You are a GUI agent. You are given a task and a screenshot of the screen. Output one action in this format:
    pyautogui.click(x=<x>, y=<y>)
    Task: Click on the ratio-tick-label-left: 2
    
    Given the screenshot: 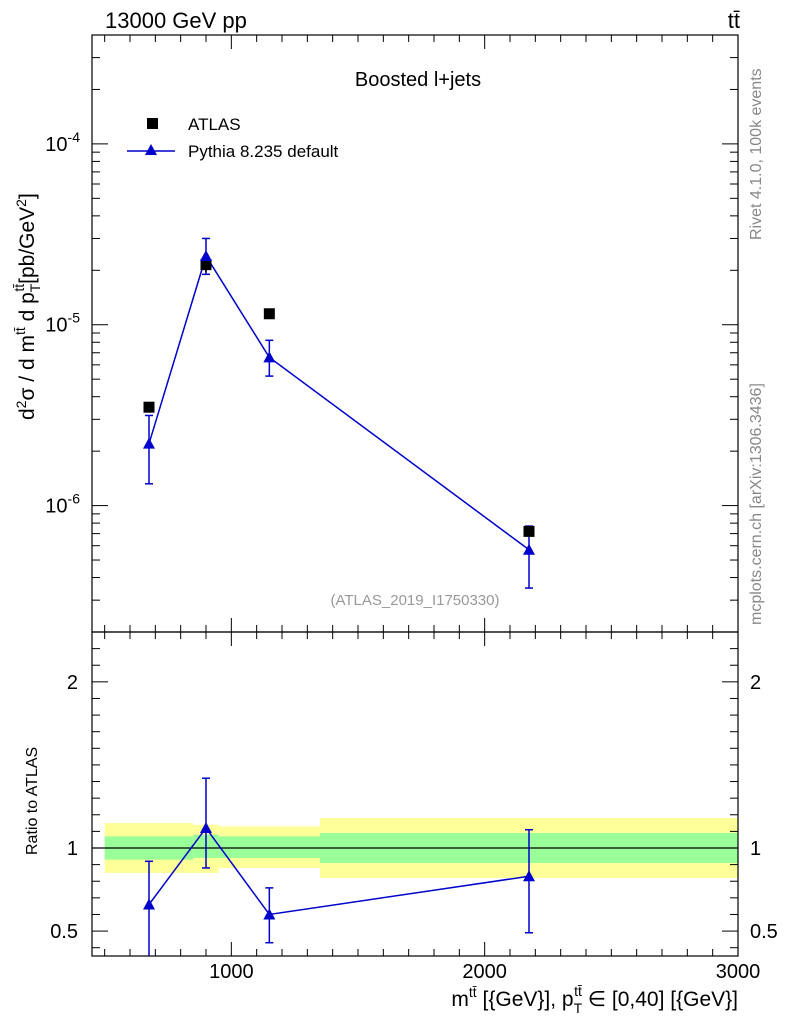 What is the action you would take?
    pyautogui.click(x=72, y=683)
    